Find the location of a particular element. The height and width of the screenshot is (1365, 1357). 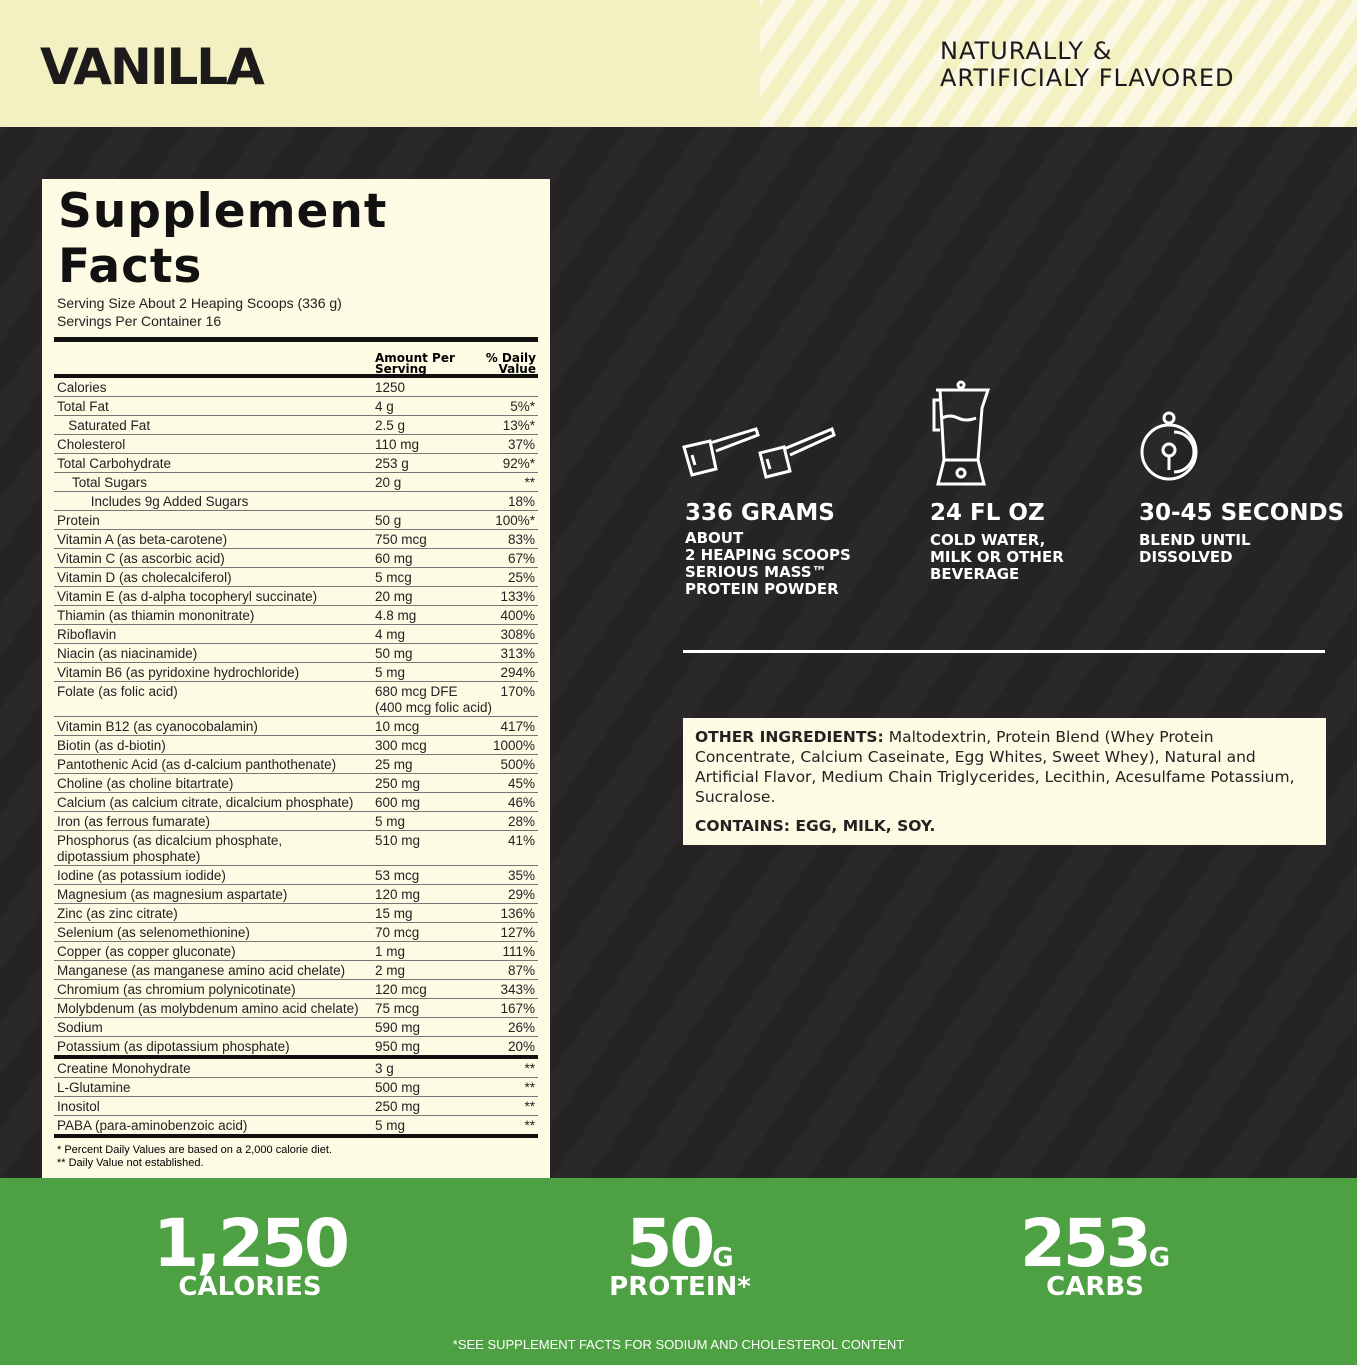

nutrient-row: Saturated Fat 2.5 g 13%* is located at coordinates (296, 425).